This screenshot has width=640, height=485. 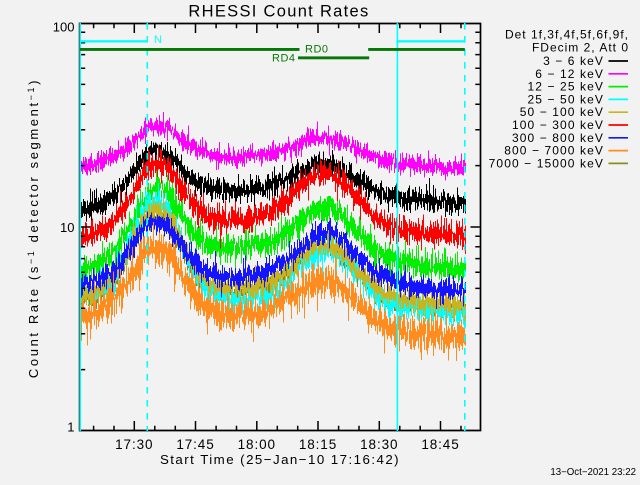 What do you see at coordinates (379, 444) in the screenshot?
I see `svg-text: 18:30` at bounding box center [379, 444].